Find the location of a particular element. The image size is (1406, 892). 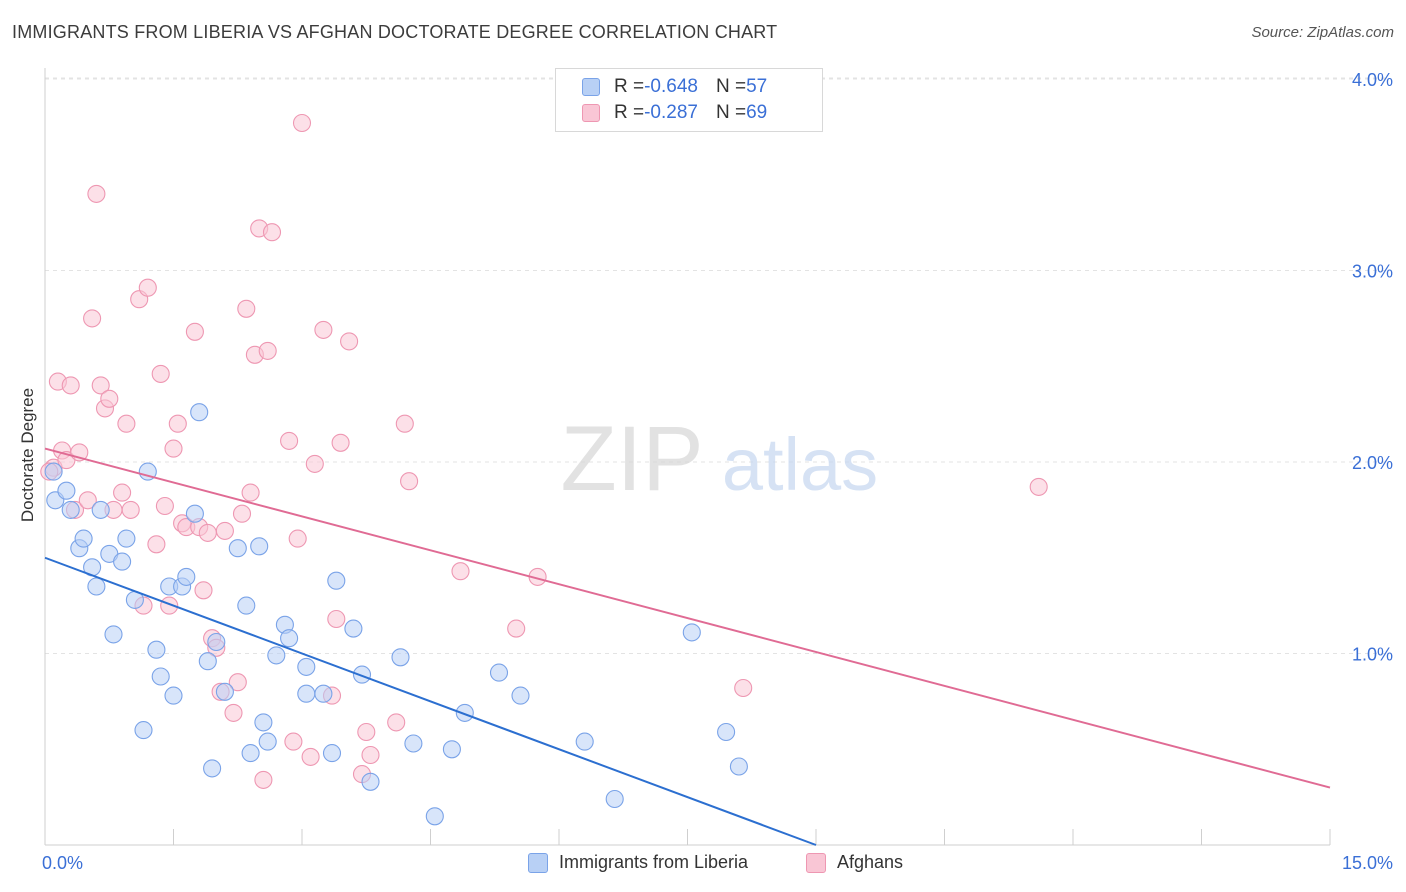

legend-row-afghan: R = -0.287 N = 69 is located at coordinates (674, 113).